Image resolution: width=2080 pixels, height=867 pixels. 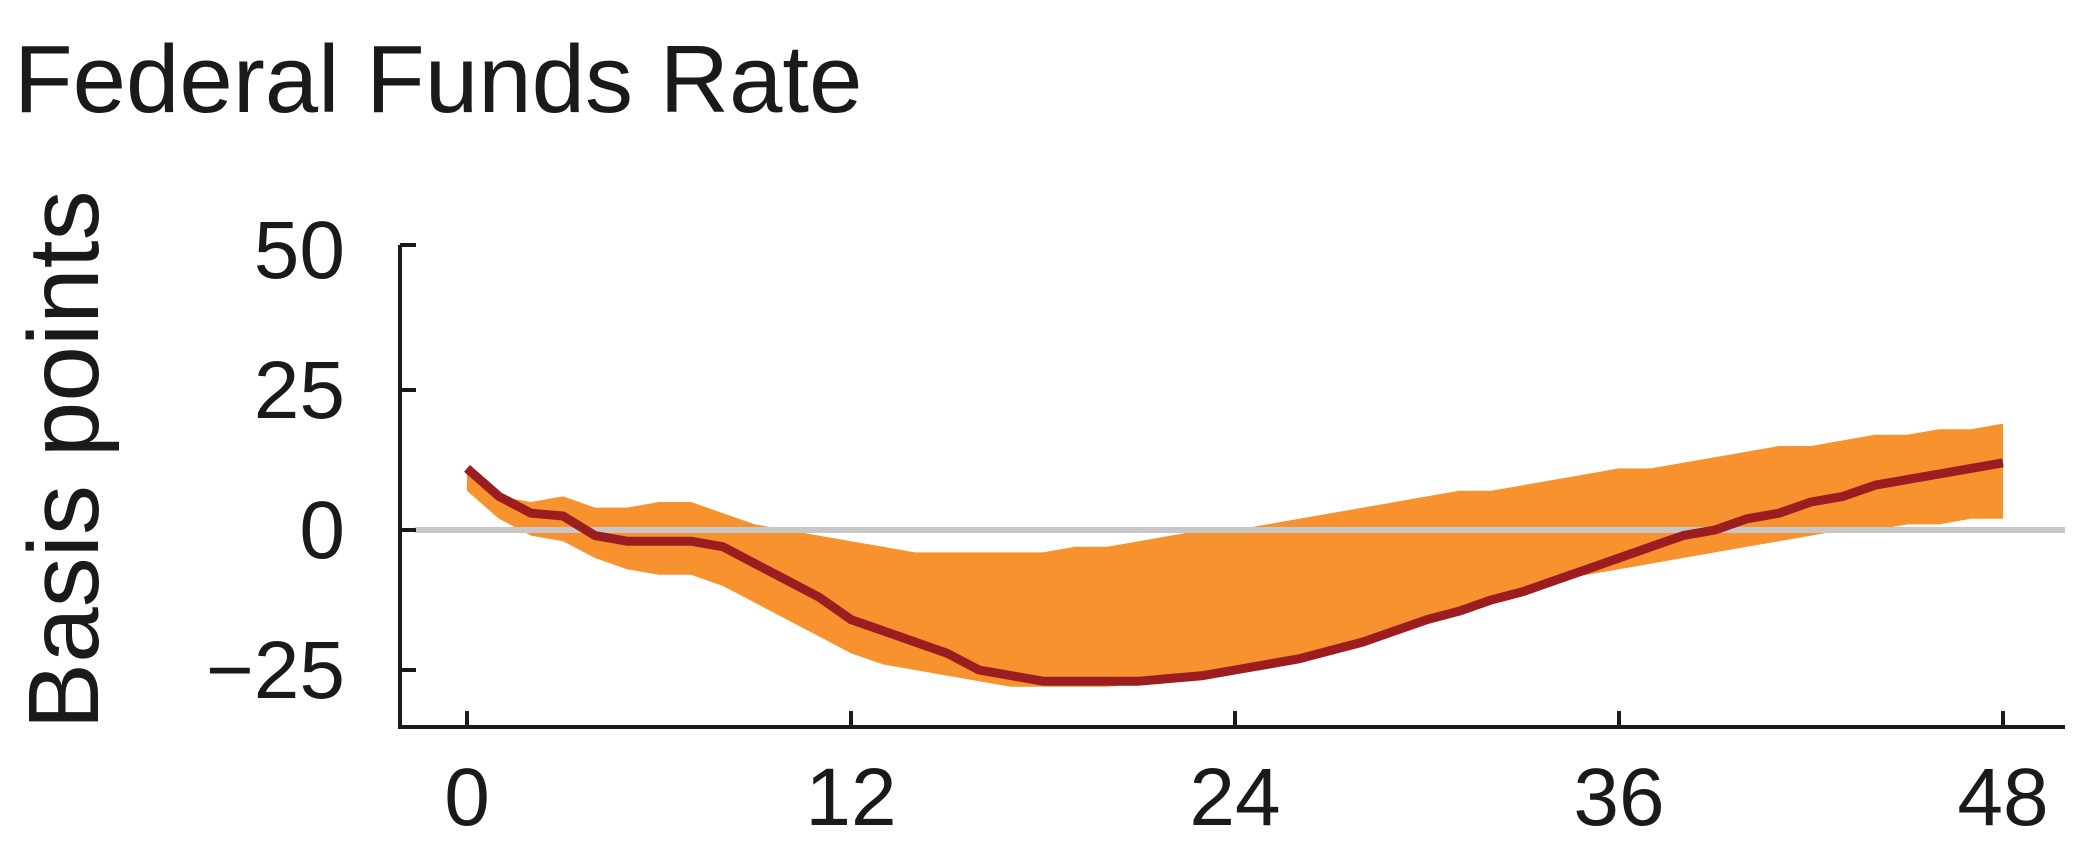 What do you see at coordinates (438, 79) in the screenshot?
I see `chart-title: Federal Funds Rate` at bounding box center [438, 79].